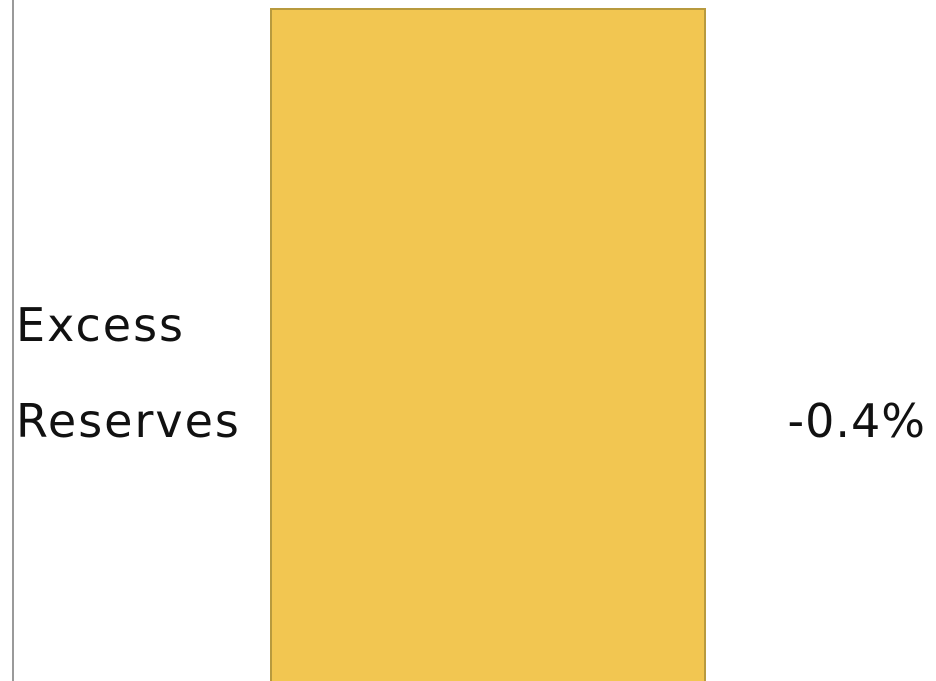 Image resolution: width=936 pixels, height=681 pixels. I want to click on category-label: Excess Reserves, so click(128, 373).